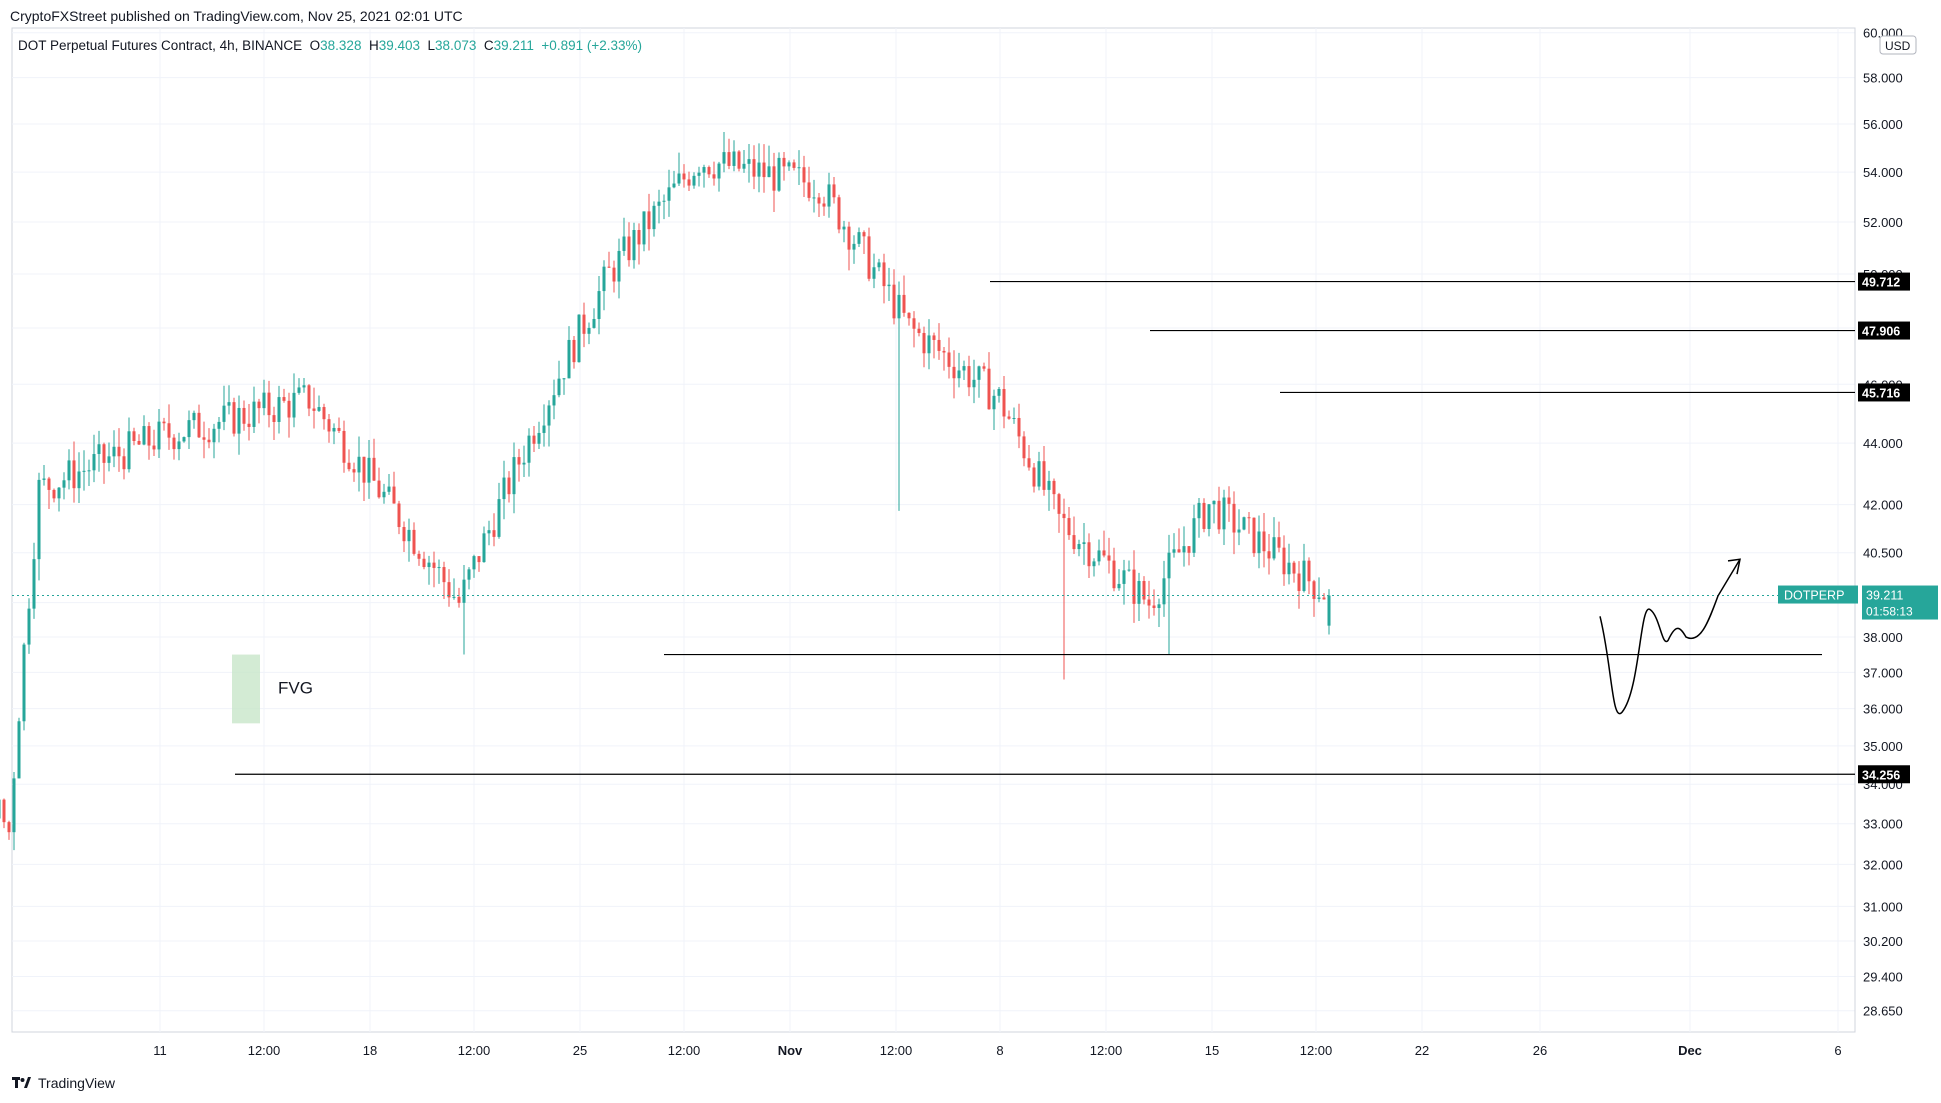 The image size is (1941, 1103). I want to click on price-level-tag, so click(1884, 774).